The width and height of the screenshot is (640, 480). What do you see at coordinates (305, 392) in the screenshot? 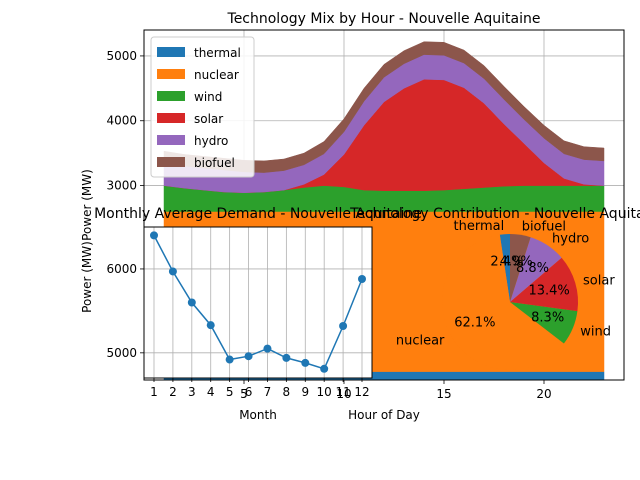
I see `line-x-tick-label: 9` at bounding box center [305, 392].